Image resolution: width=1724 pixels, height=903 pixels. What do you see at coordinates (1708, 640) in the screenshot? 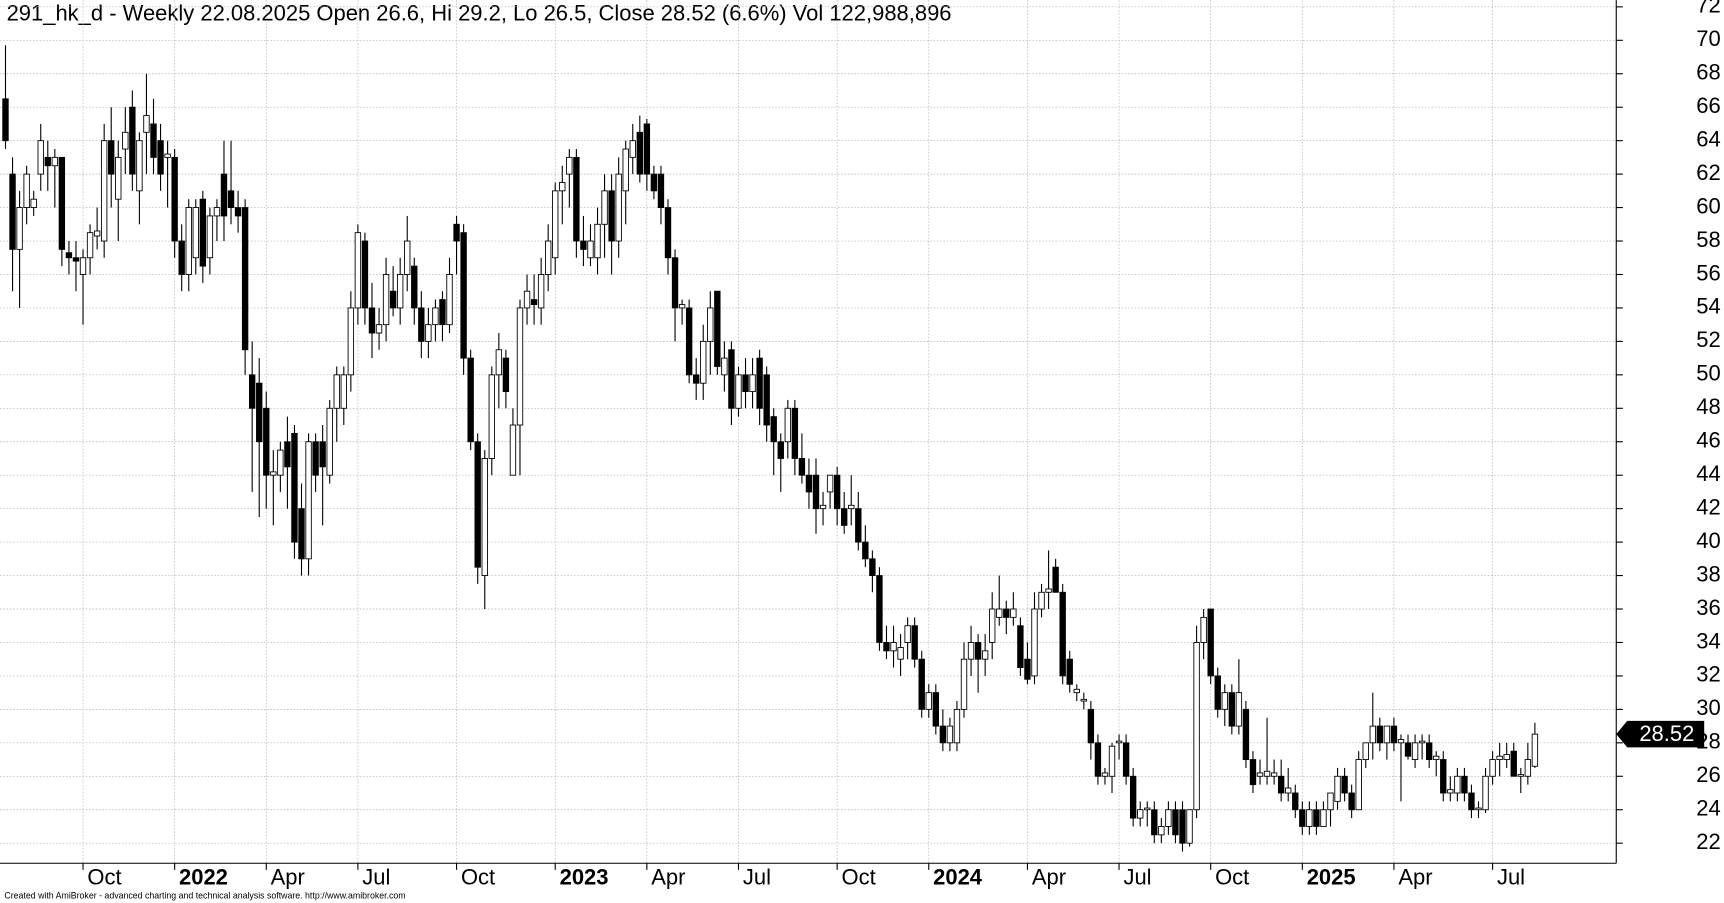
I see `y-tick-label: 34` at bounding box center [1708, 640].